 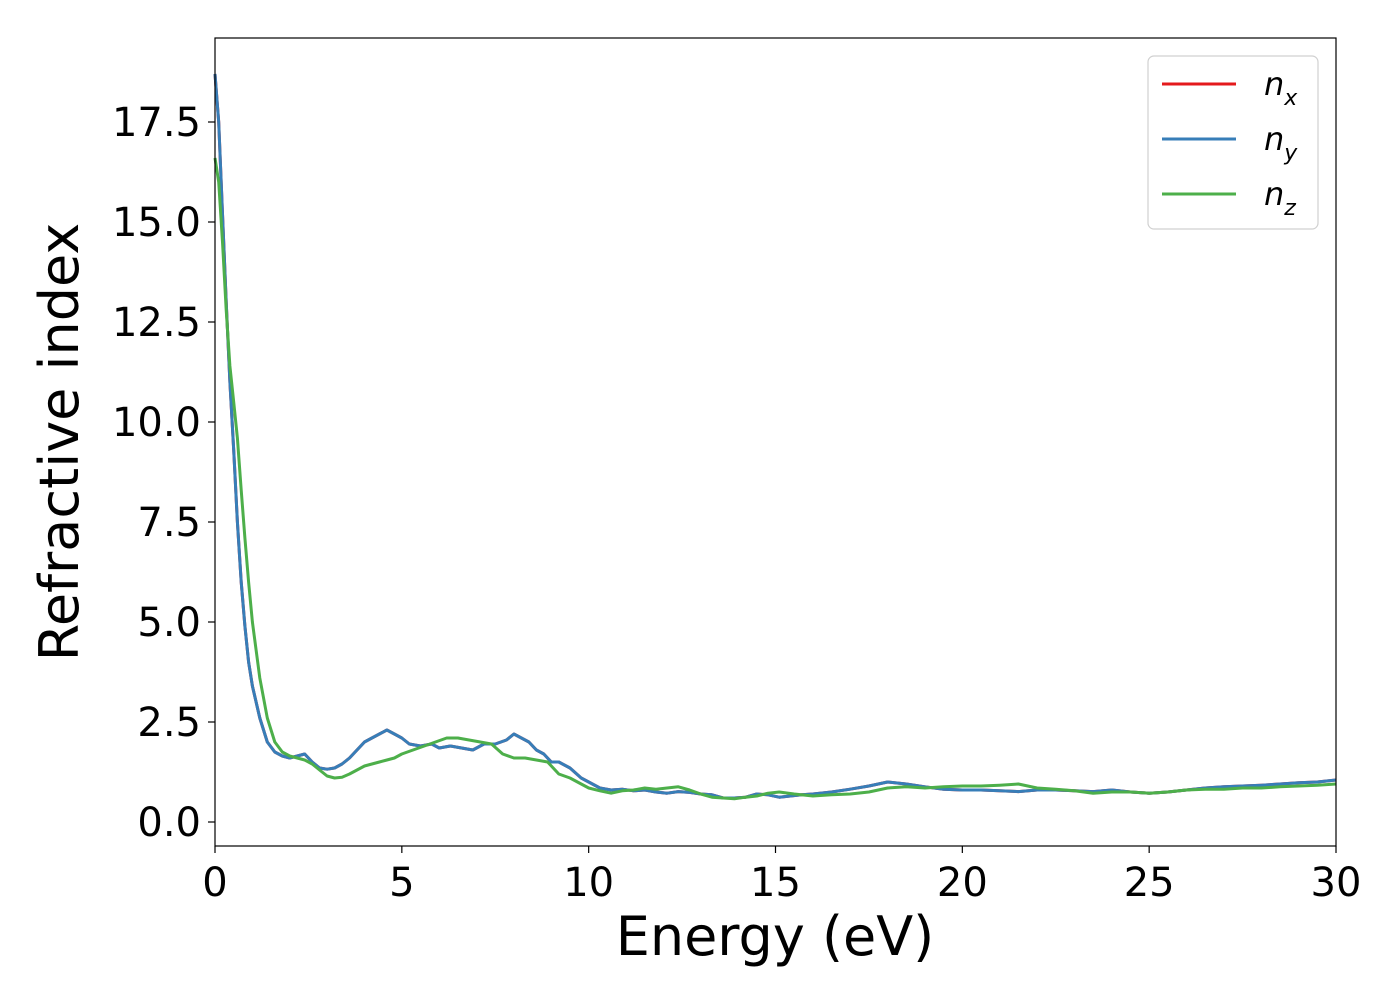 What do you see at coordinates (1281, 143) in the screenshot?
I see `legend-label-ny: ny` at bounding box center [1281, 143].